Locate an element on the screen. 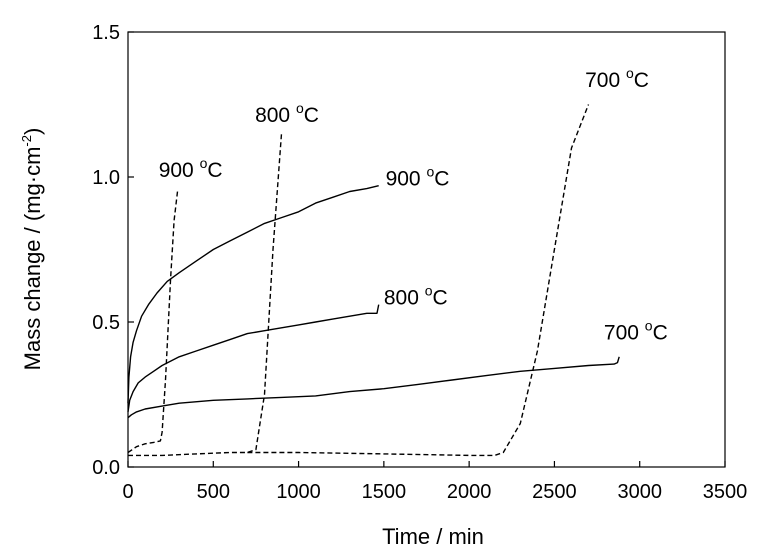 This screenshot has width=768, height=557. x-tick-label: 1500 is located at coordinates (384, 492).